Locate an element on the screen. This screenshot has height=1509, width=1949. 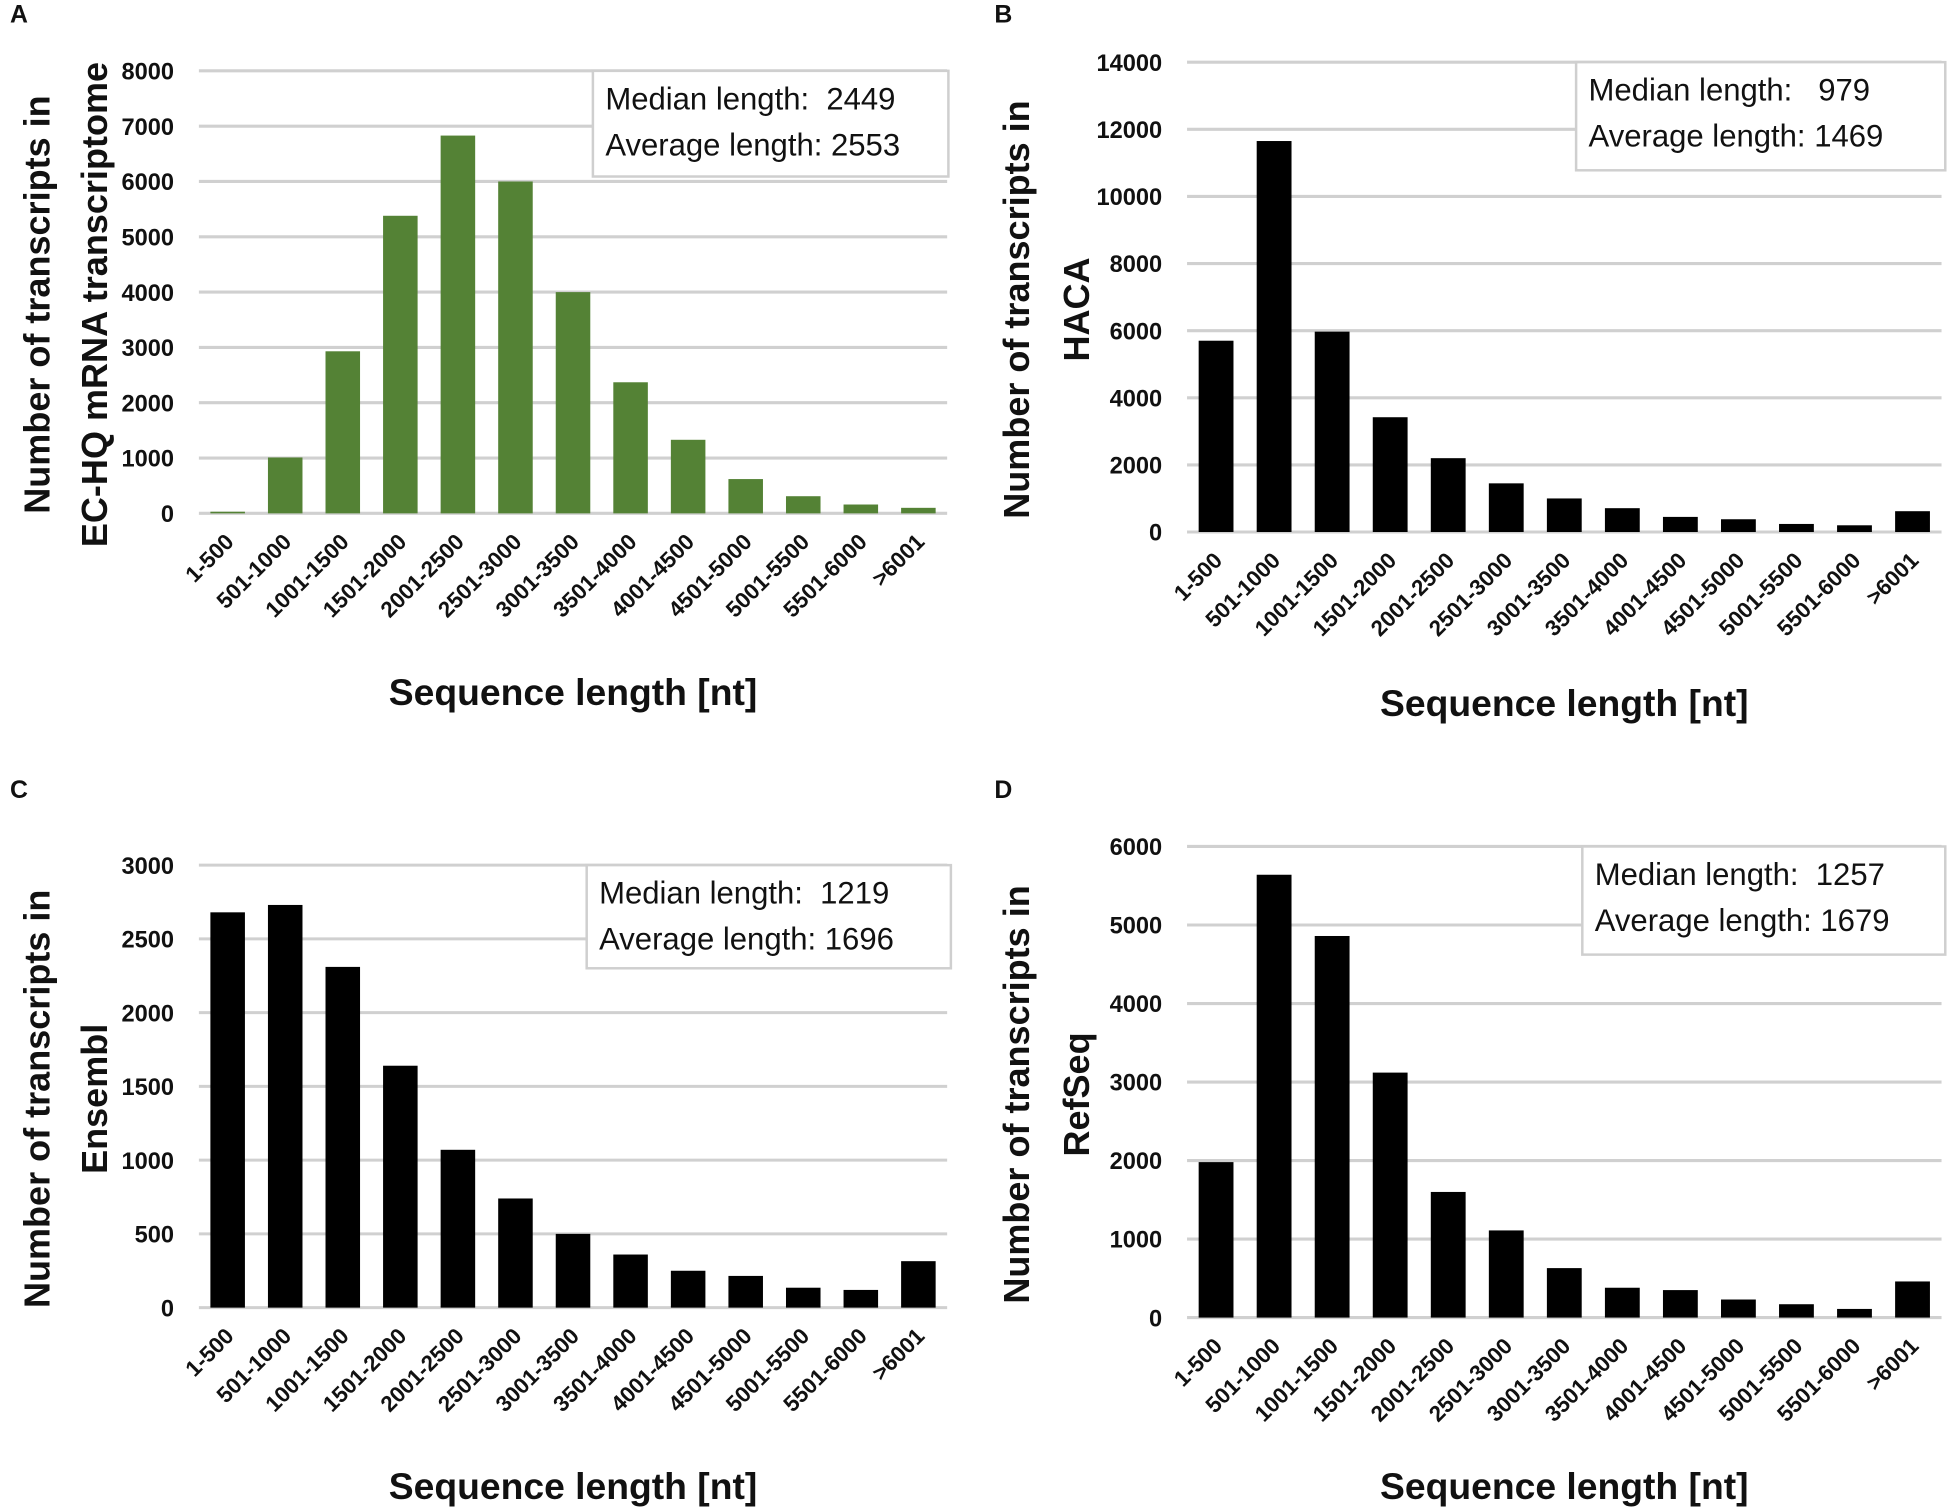
stats-annotation-box: Median length: 979 Average length: 1469 is located at coordinates (1760, 116).